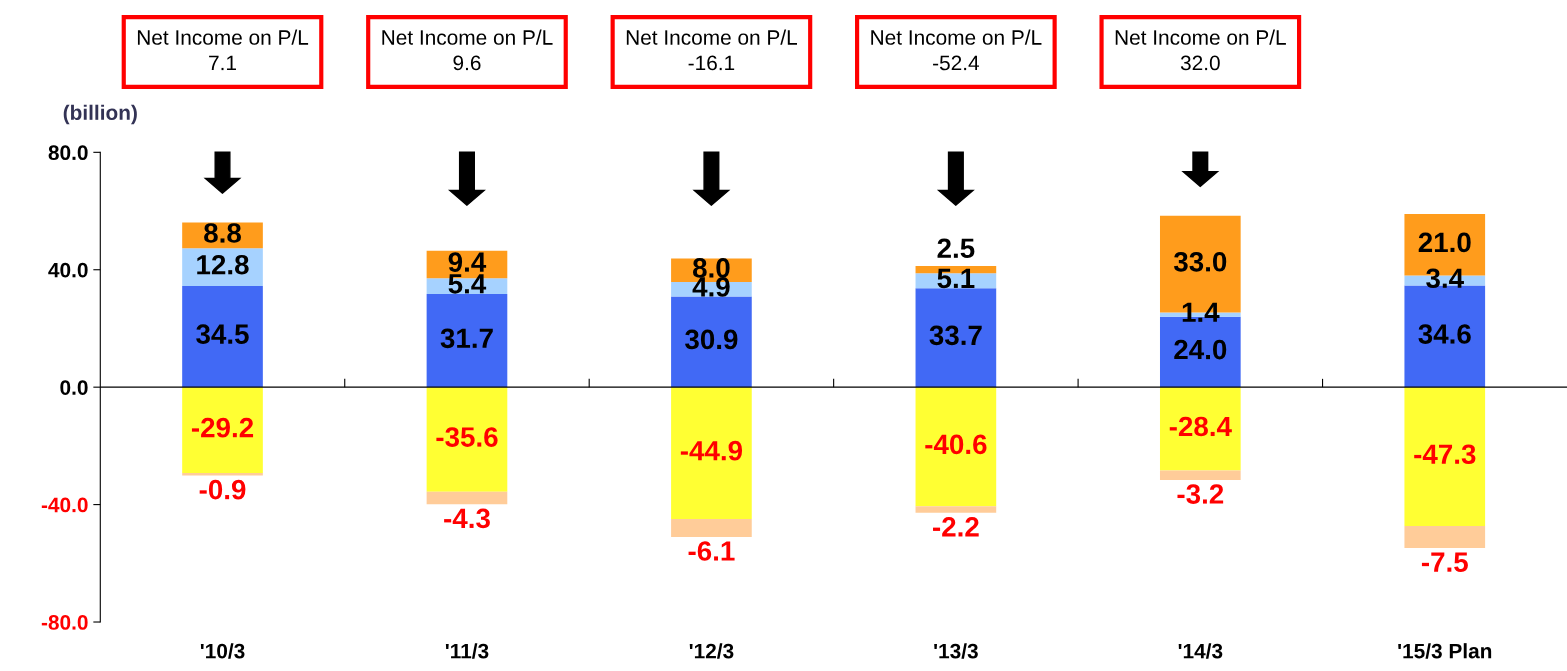 This screenshot has width=1567, height=671. I want to click on x-tick-label: '15/3 Plan, so click(1445, 651).